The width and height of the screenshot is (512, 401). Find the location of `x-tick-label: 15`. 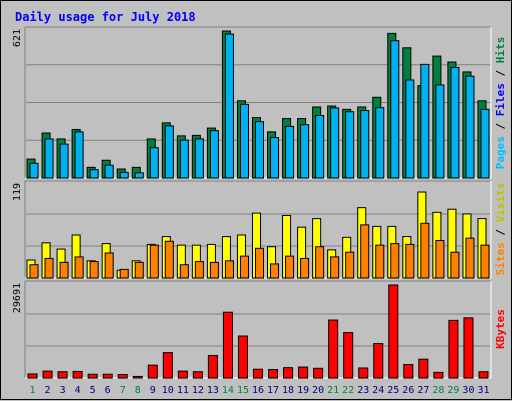

x-tick-label: 15 is located at coordinates (243, 390).